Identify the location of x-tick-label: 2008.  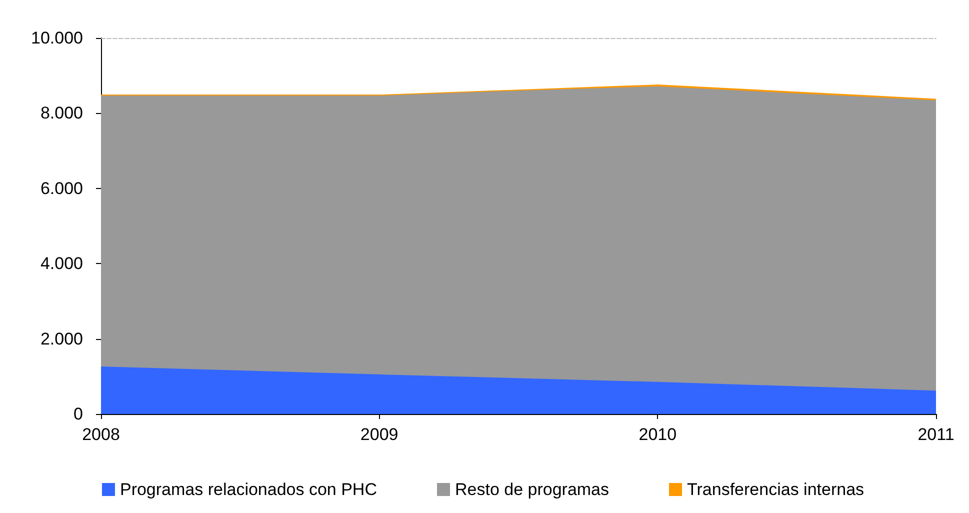
(101, 434).